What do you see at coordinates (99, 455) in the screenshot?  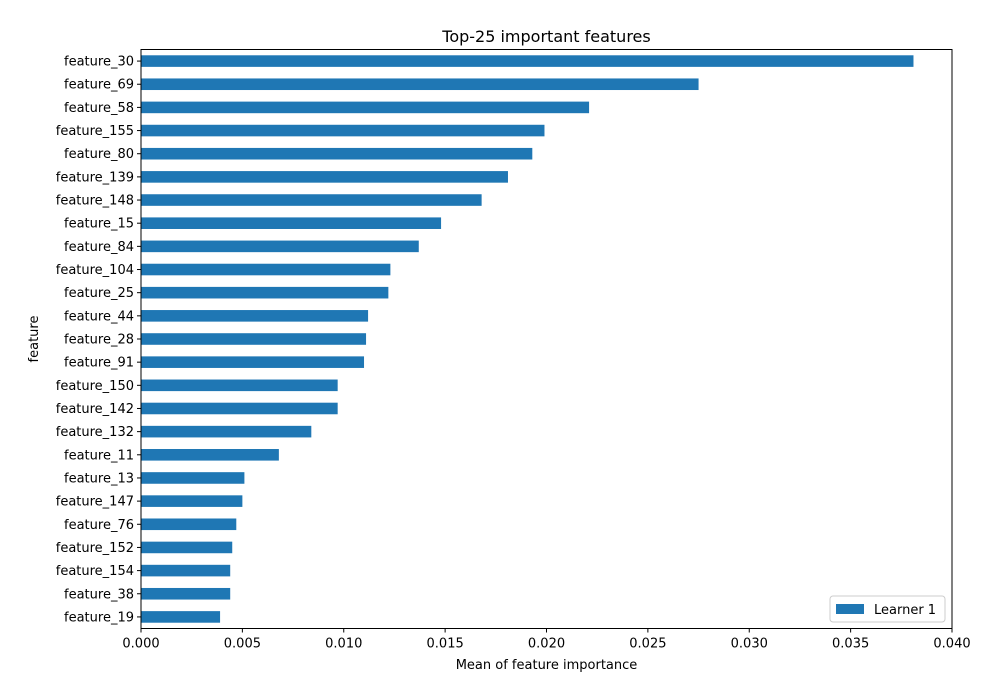 I see `y-tick-label: feature_11` at bounding box center [99, 455].